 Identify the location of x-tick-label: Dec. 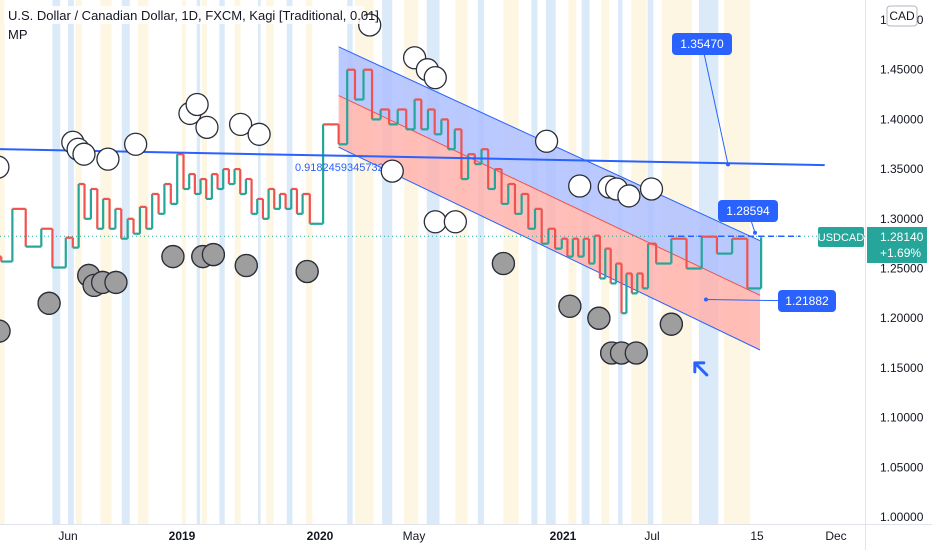
(835, 536).